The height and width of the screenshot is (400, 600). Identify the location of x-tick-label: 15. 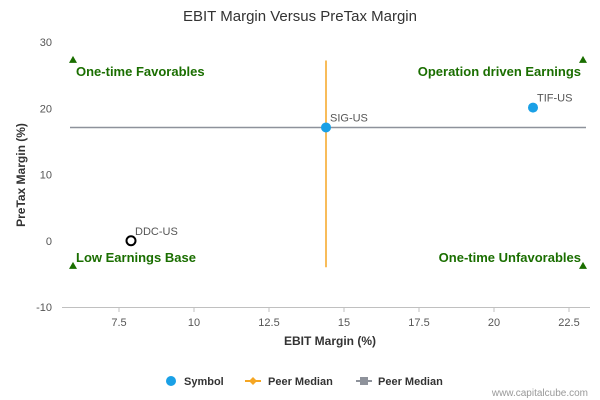
(344, 323).